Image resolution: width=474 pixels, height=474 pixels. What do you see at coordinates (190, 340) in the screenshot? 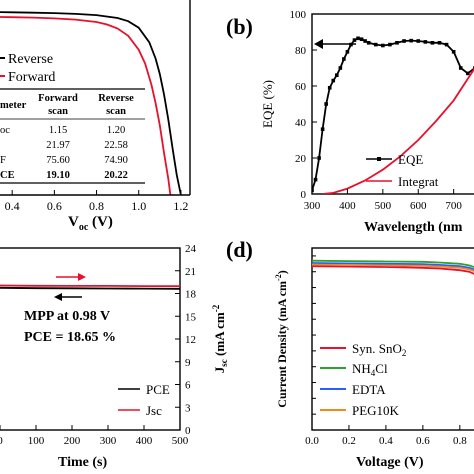
I see `panel-c-y2-tick-label: 12` at bounding box center [190, 340].